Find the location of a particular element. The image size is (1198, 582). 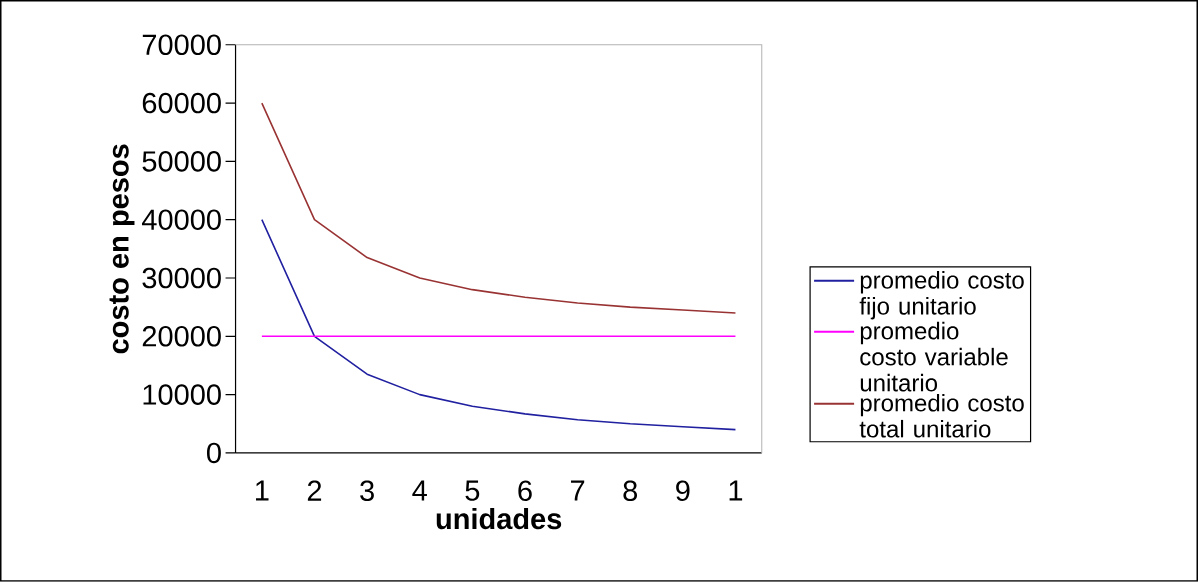

x-tick-label: 3 is located at coordinates (367, 491).